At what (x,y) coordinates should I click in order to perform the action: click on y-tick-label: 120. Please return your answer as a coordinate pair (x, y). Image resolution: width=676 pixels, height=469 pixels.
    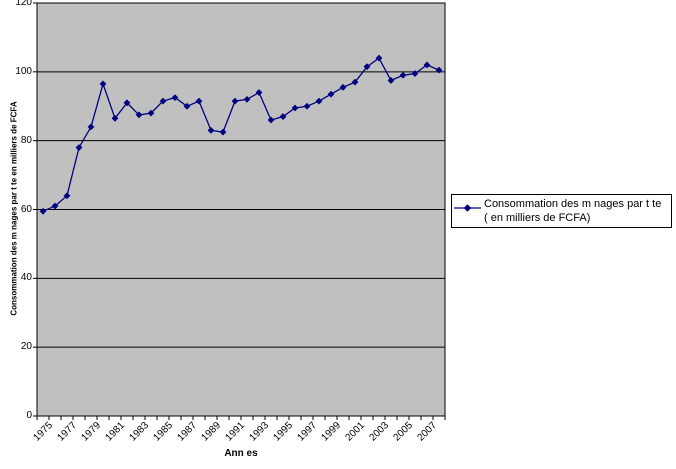
    Looking at the image, I should click on (23, 4).